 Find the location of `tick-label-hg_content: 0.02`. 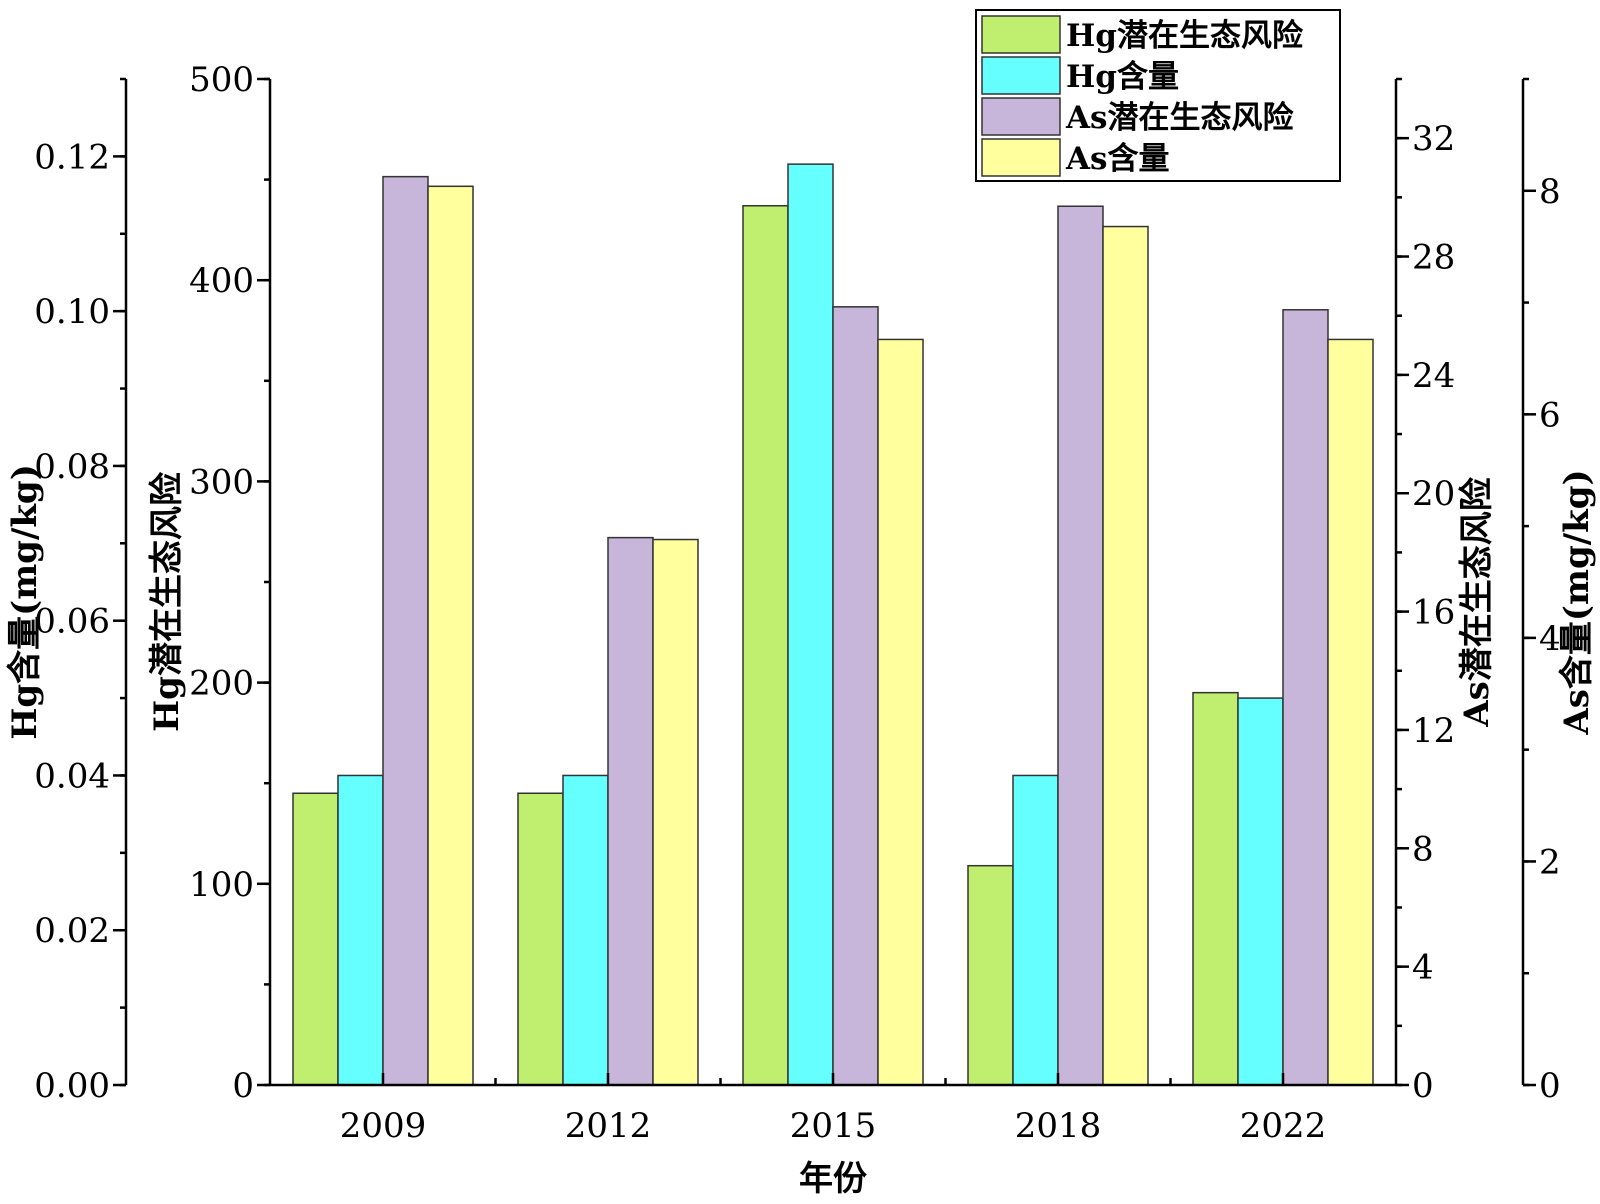

tick-label-hg_content: 0.02 is located at coordinates (72, 931).